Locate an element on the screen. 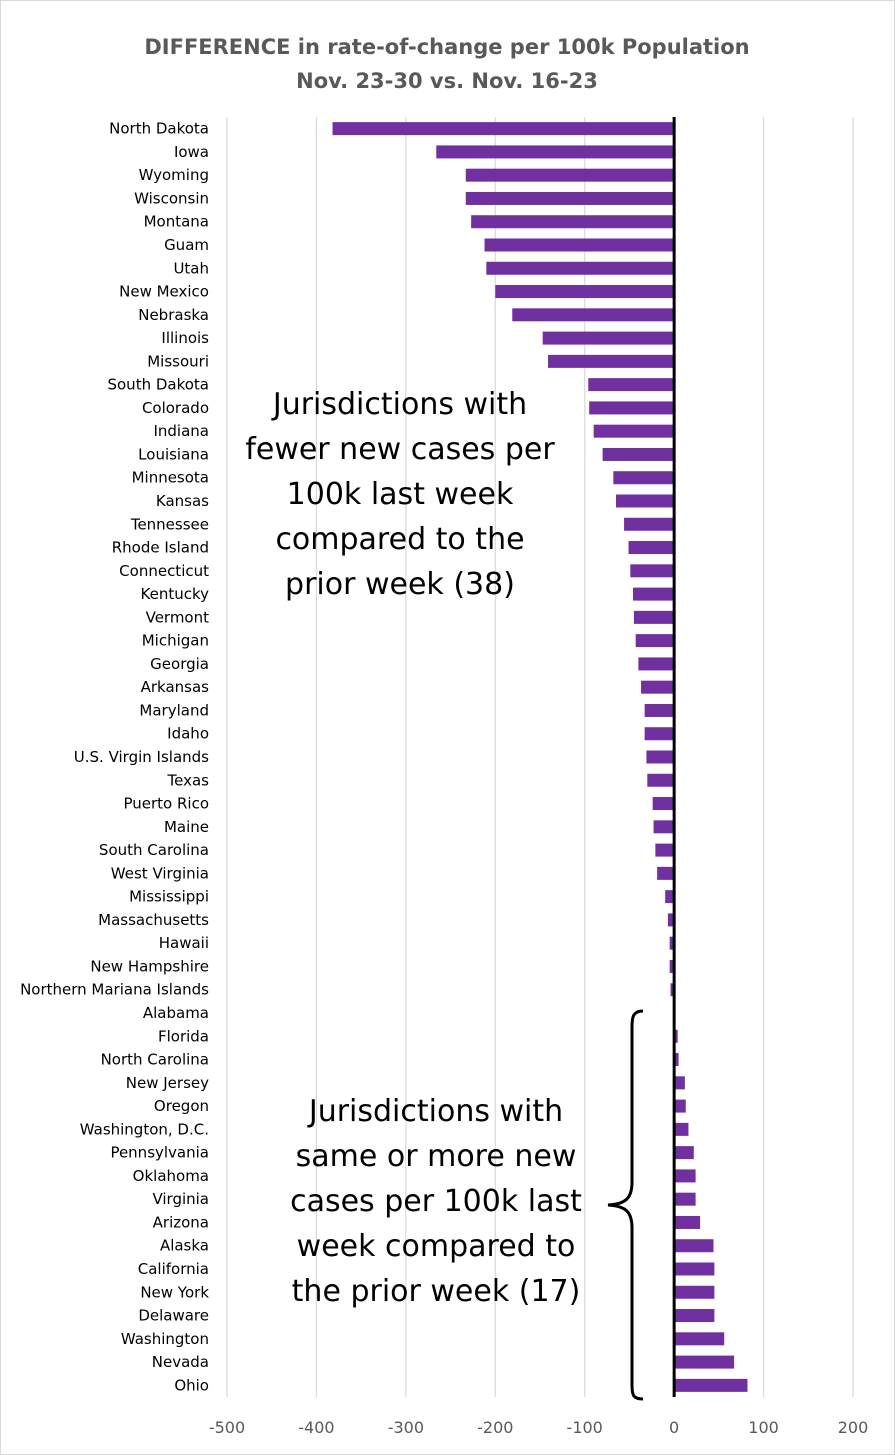  category-label: New Hampshire is located at coordinates (149, 966).